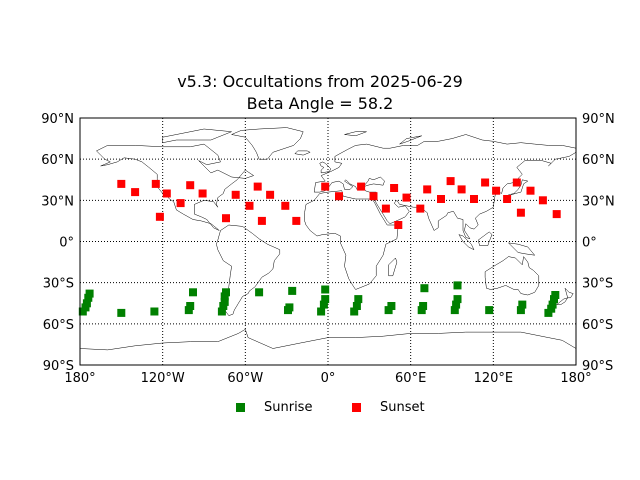 Image resolution: width=640 pixels, height=480 pixels. Describe the element at coordinates (163, 378) in the screenshot. I see `x-tick-label: 120°W` at that location.